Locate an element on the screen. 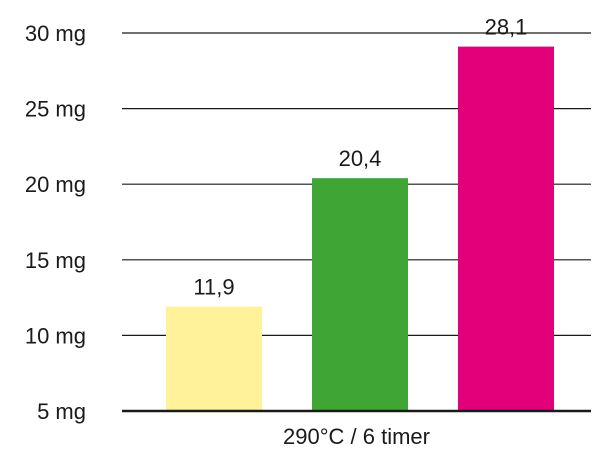 Image resolution: width=595 pixels, height=453 pixels. x-category-label: 290°C / 6 timer is located at coordinates (356, 436).